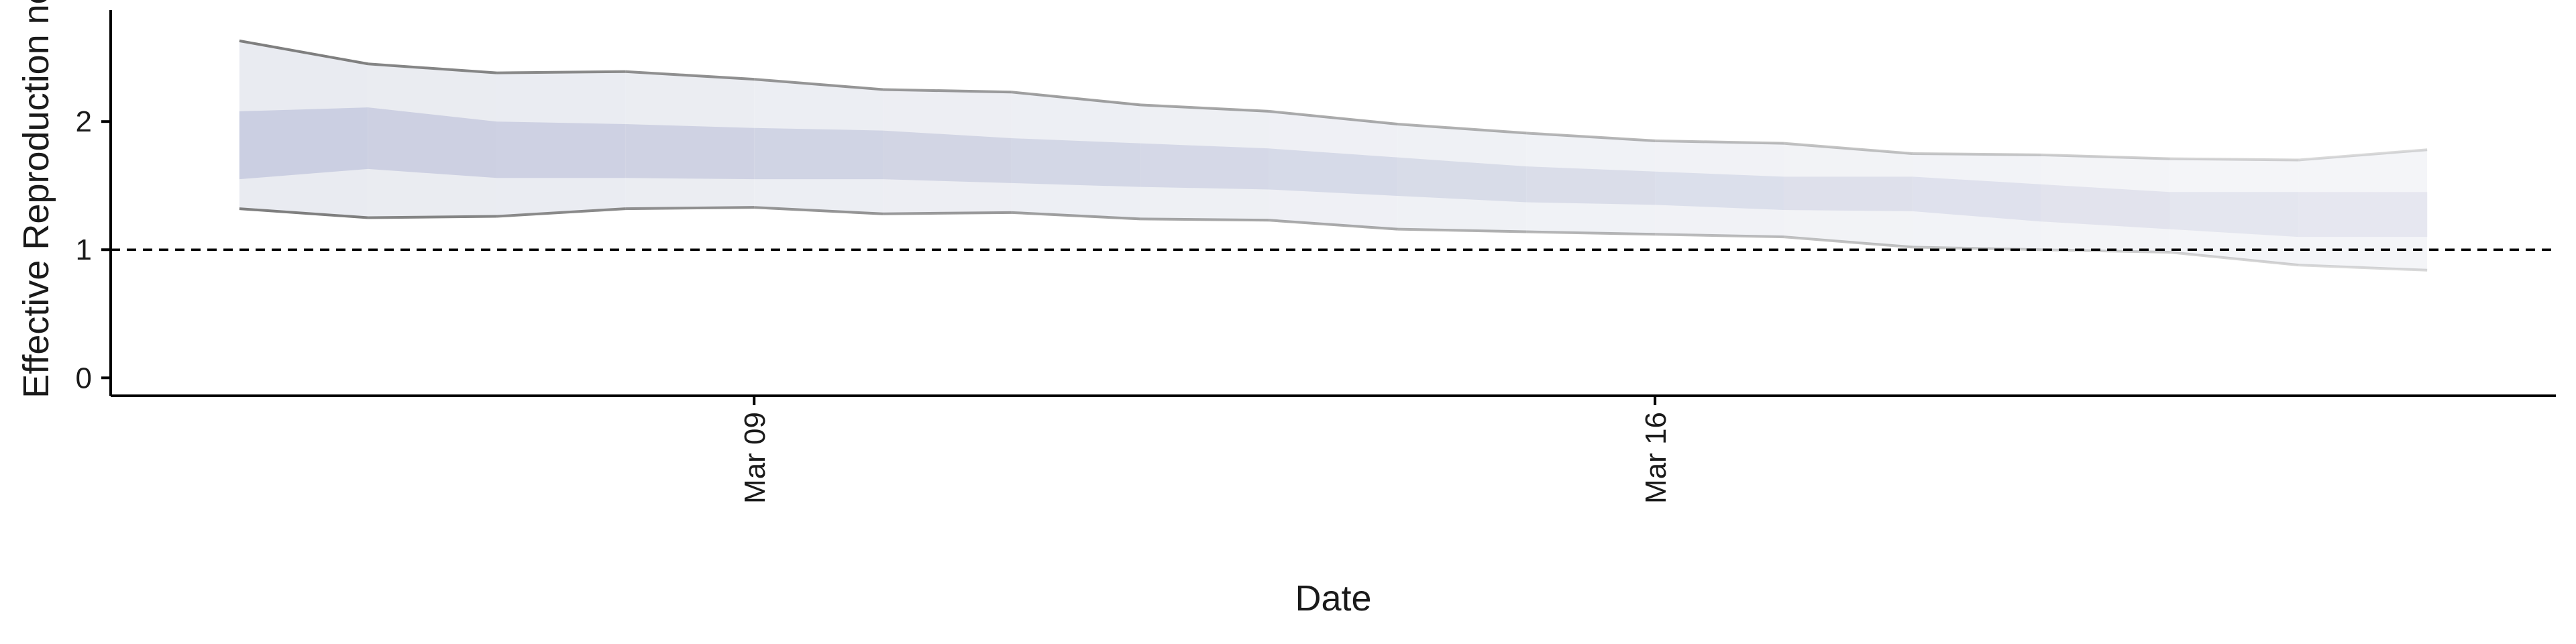  What do you see at coordinates (1205, 450) in the screenshot?
I see `x-axis-ticks: Mar 09 Mar 16` at bounding box center [1205, 450].